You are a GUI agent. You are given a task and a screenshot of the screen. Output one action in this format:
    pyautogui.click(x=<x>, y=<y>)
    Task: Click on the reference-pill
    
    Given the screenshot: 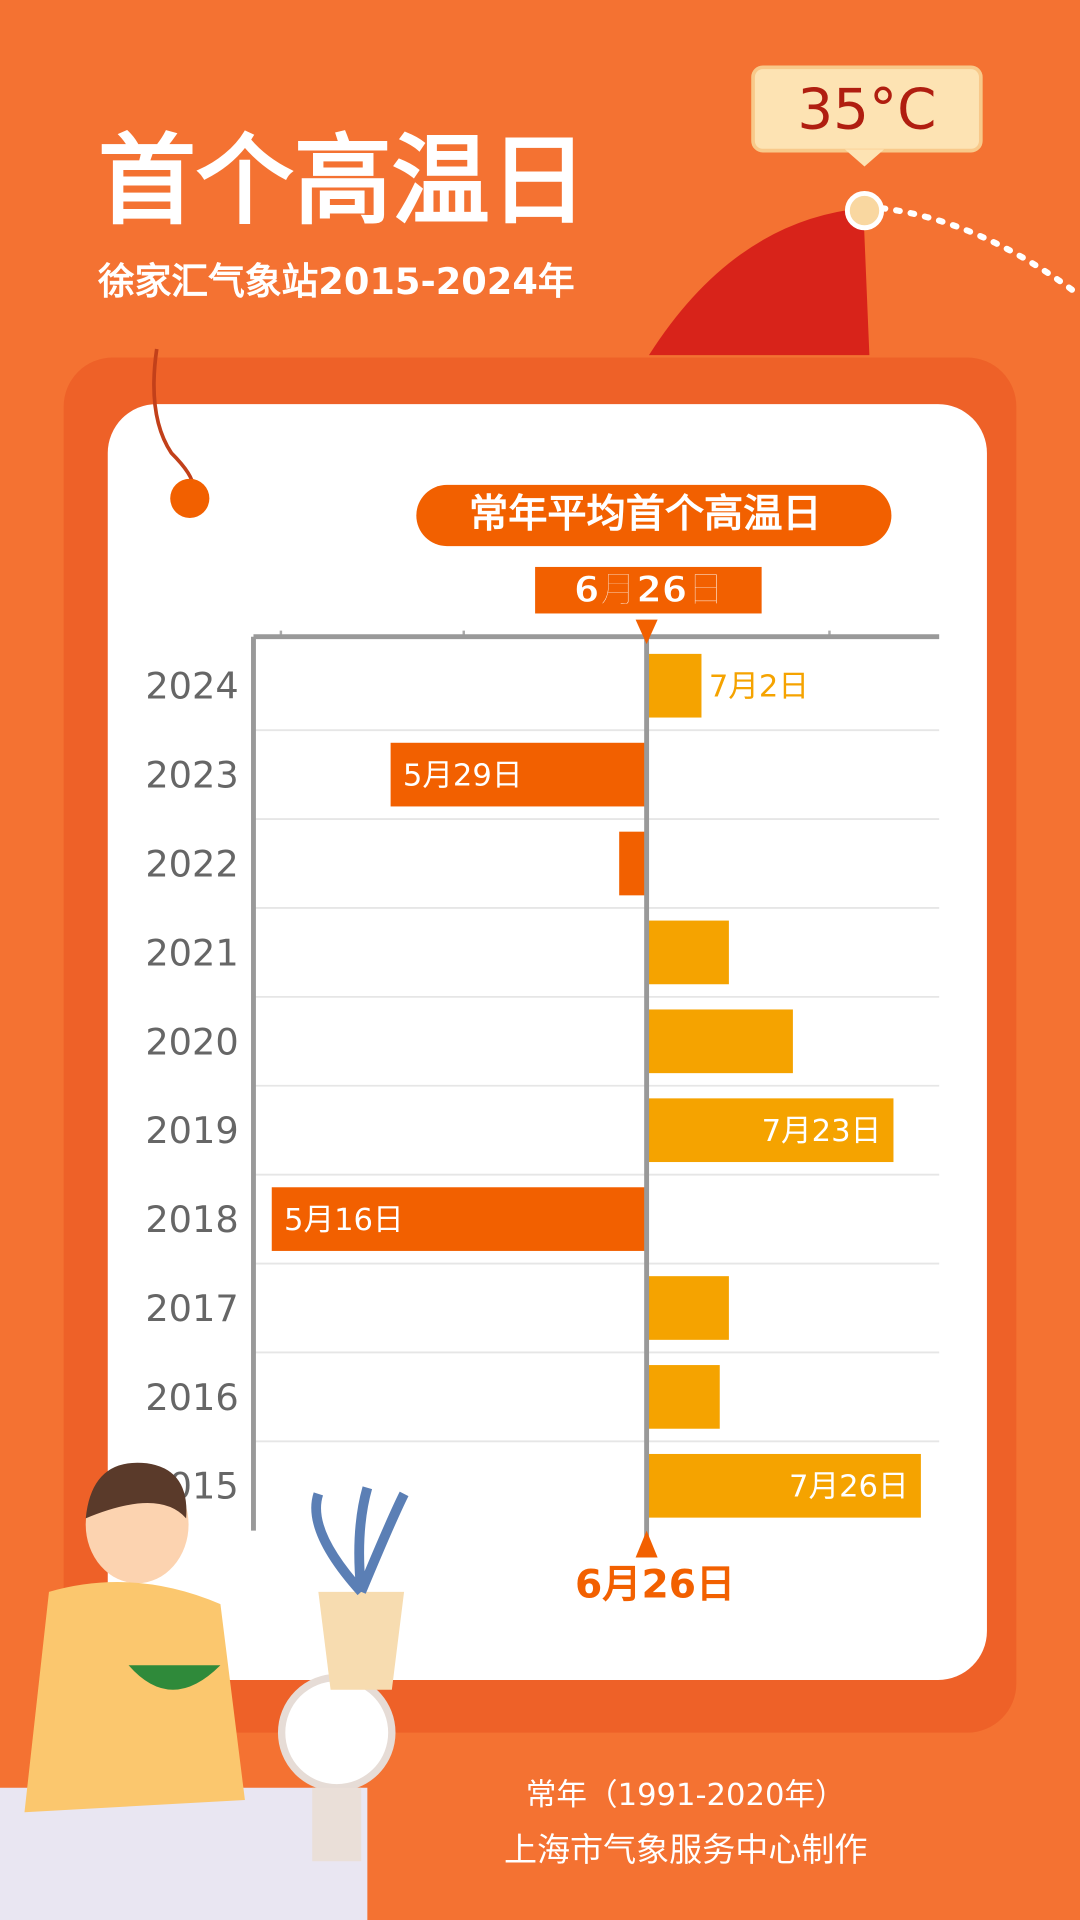 What is the action you would take?
    pyautogui.click(x=654, y=515)
    